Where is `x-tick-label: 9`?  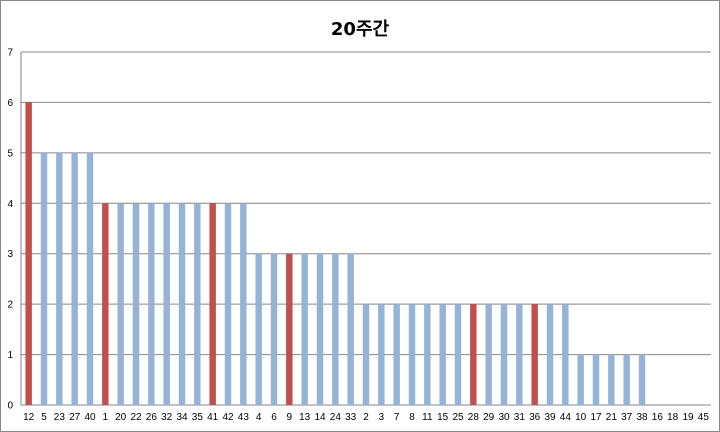
x-tick-label: 9 is located at coordinates (290, 417).